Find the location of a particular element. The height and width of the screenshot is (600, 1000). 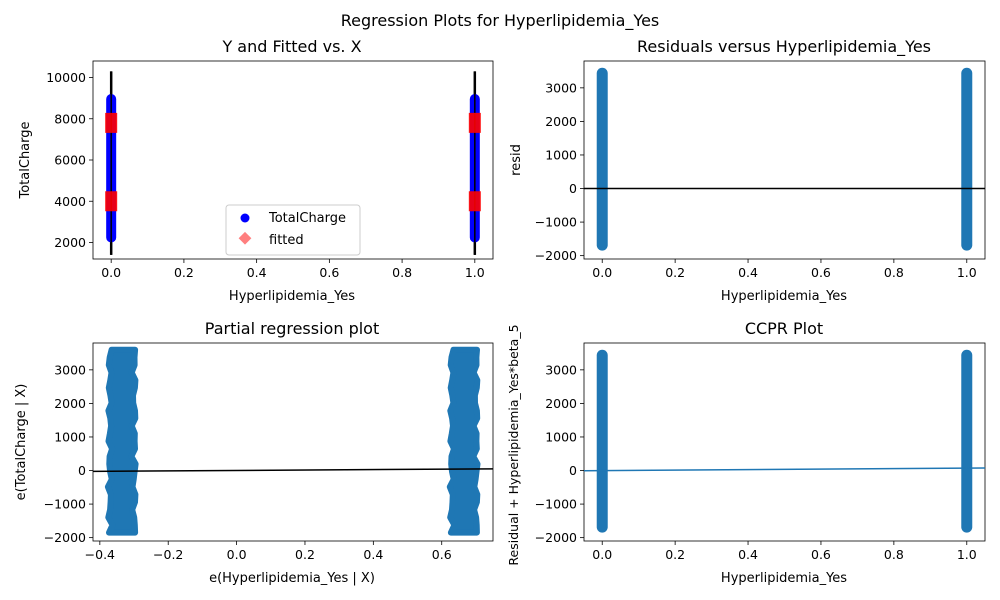

ytick-label-4-3: 1000 is located at coordinates (561, 436).